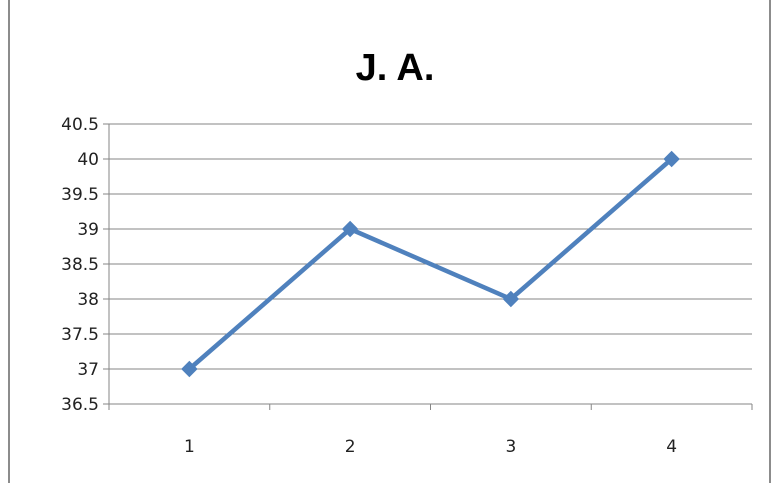 The height and width of the screenshot is (483, 776). Describe the element at coordinates (88, 370) in the screenshot. I see `y-tick-label: 37` at that location.